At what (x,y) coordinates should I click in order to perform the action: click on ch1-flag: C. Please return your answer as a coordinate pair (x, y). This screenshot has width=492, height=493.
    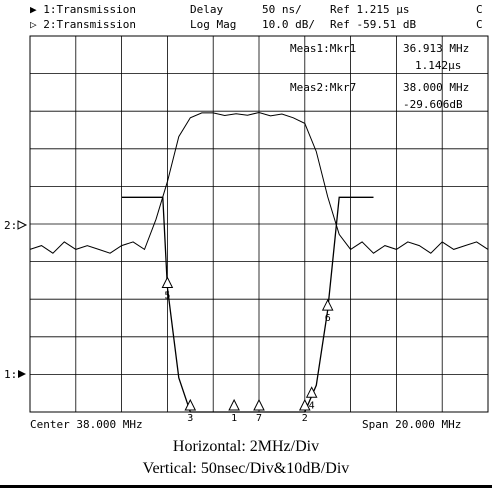
    Looking at the image, I should click on (479, 9).